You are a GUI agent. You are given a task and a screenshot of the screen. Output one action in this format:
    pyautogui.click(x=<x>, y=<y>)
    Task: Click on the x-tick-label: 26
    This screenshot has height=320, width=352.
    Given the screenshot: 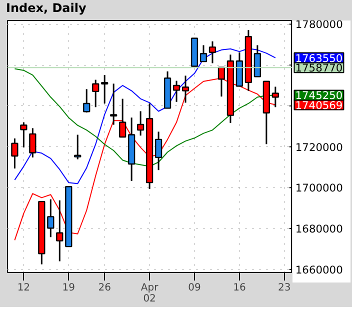 What is the action you would take?
    pyautogui.click(x=104, y=288)
    